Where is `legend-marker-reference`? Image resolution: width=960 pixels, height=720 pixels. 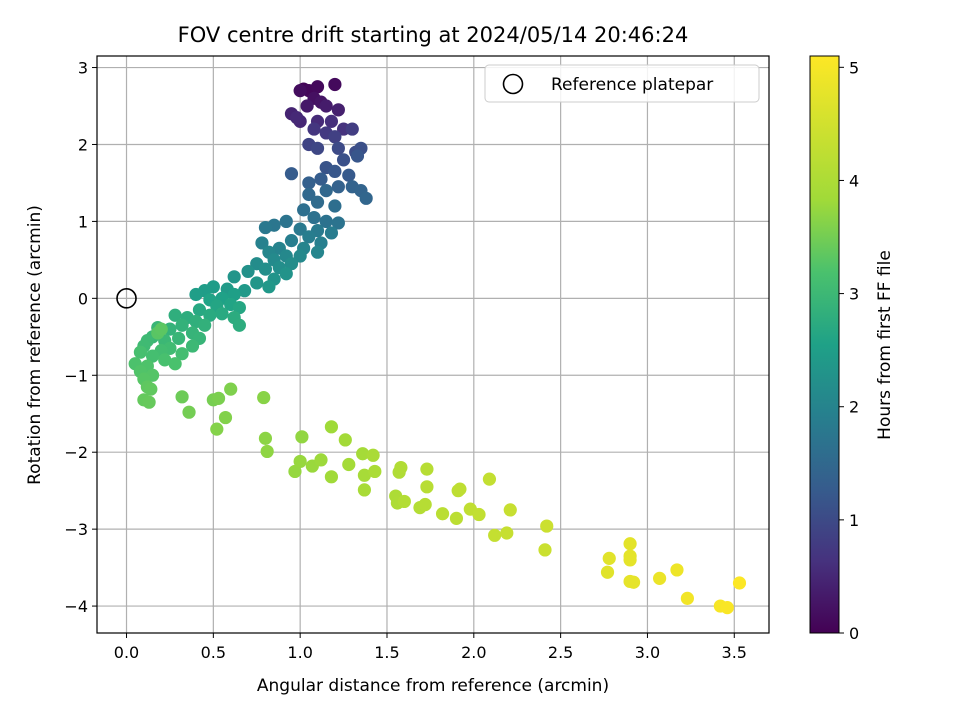
legend-marker-reference is located at coordinates (513, 84).